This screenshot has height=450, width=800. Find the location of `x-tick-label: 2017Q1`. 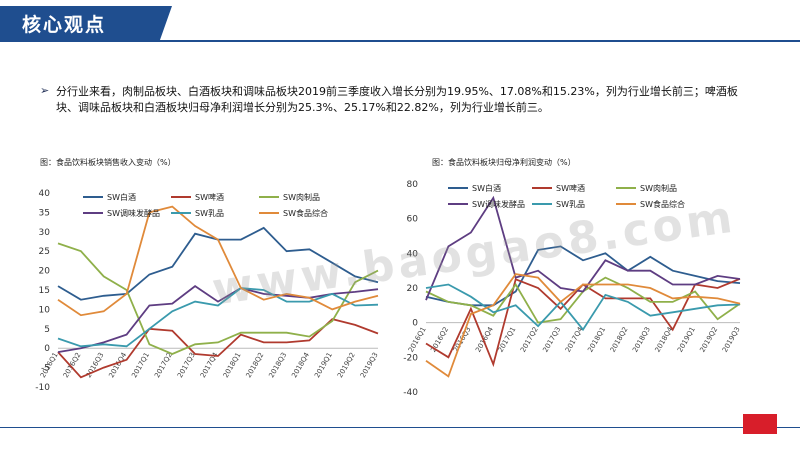

x-tick-label: 2017Q1 is located at coordinates (140, 365).